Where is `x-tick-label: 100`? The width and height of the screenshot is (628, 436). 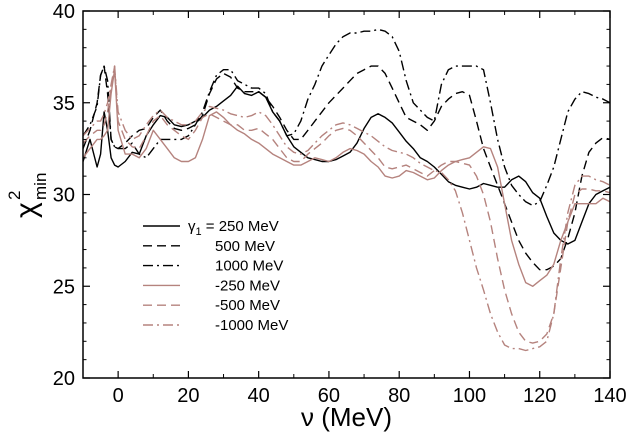
x-tick-label: 100 is located at coordinates (469, 396).